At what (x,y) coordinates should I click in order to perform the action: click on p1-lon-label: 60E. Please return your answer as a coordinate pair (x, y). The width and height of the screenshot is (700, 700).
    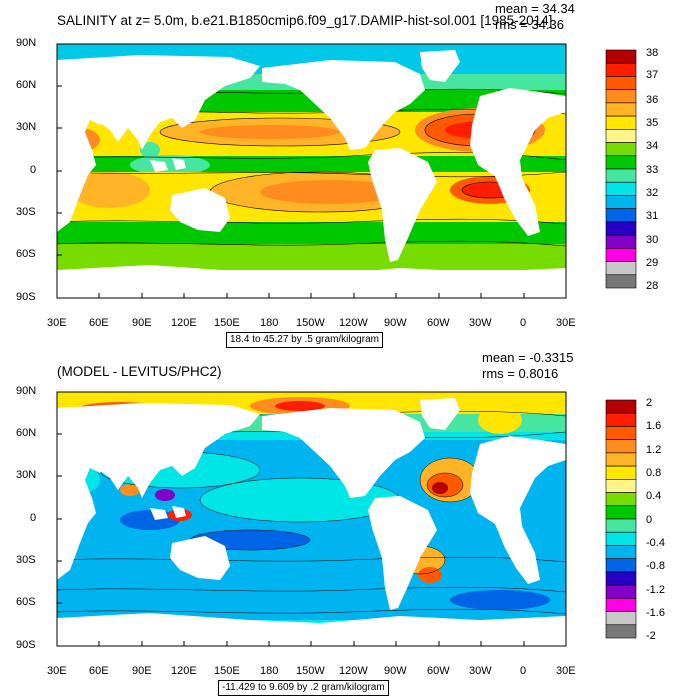
    Looking at the image, I should click on (99, 323).